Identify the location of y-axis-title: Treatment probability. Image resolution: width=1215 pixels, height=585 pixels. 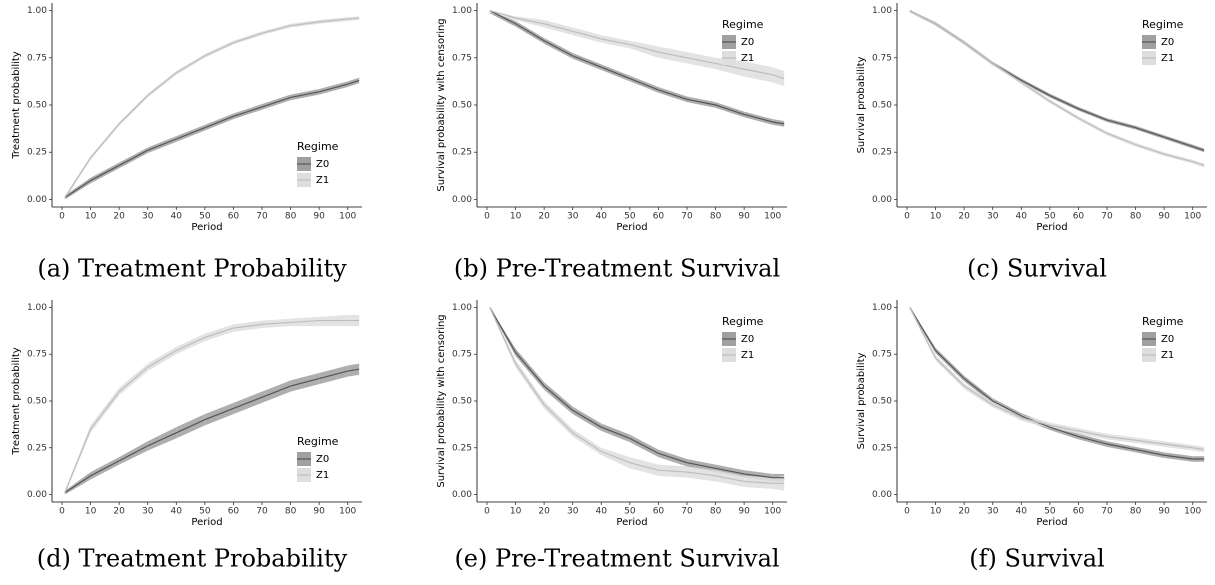
(16, 401).